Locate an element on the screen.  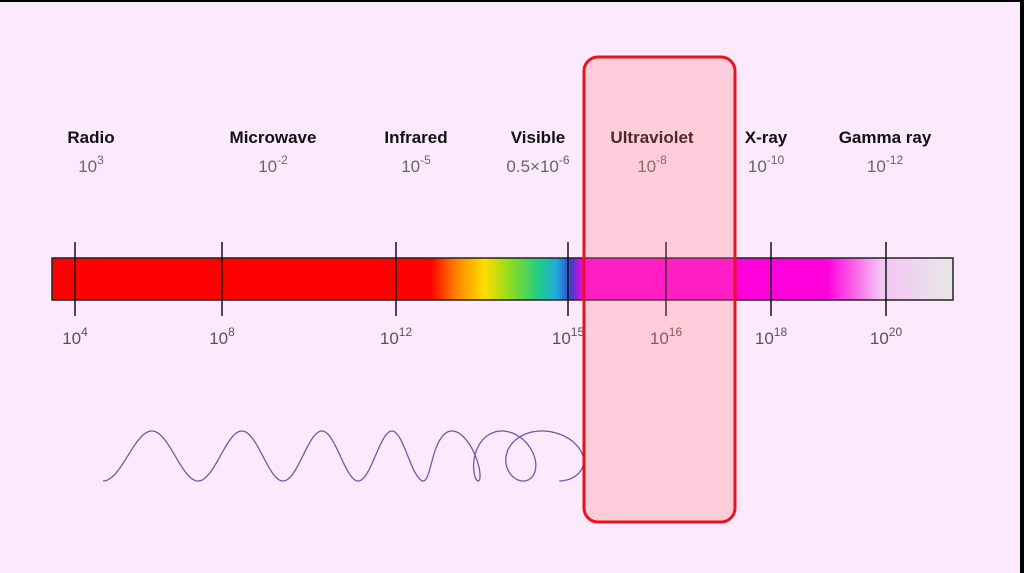
frequency-label-exp: 16 is located at coordinates (676, 332).